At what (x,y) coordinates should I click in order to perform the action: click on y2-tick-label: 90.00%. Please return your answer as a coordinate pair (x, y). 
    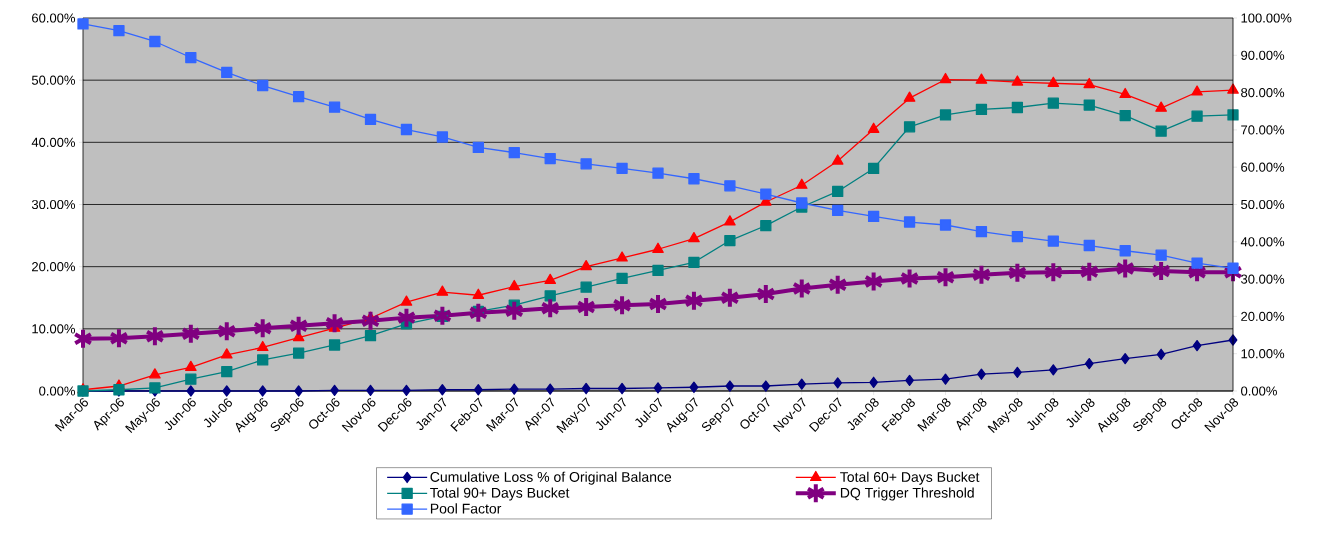
    Looking at the image, I should click on (1263, 55).